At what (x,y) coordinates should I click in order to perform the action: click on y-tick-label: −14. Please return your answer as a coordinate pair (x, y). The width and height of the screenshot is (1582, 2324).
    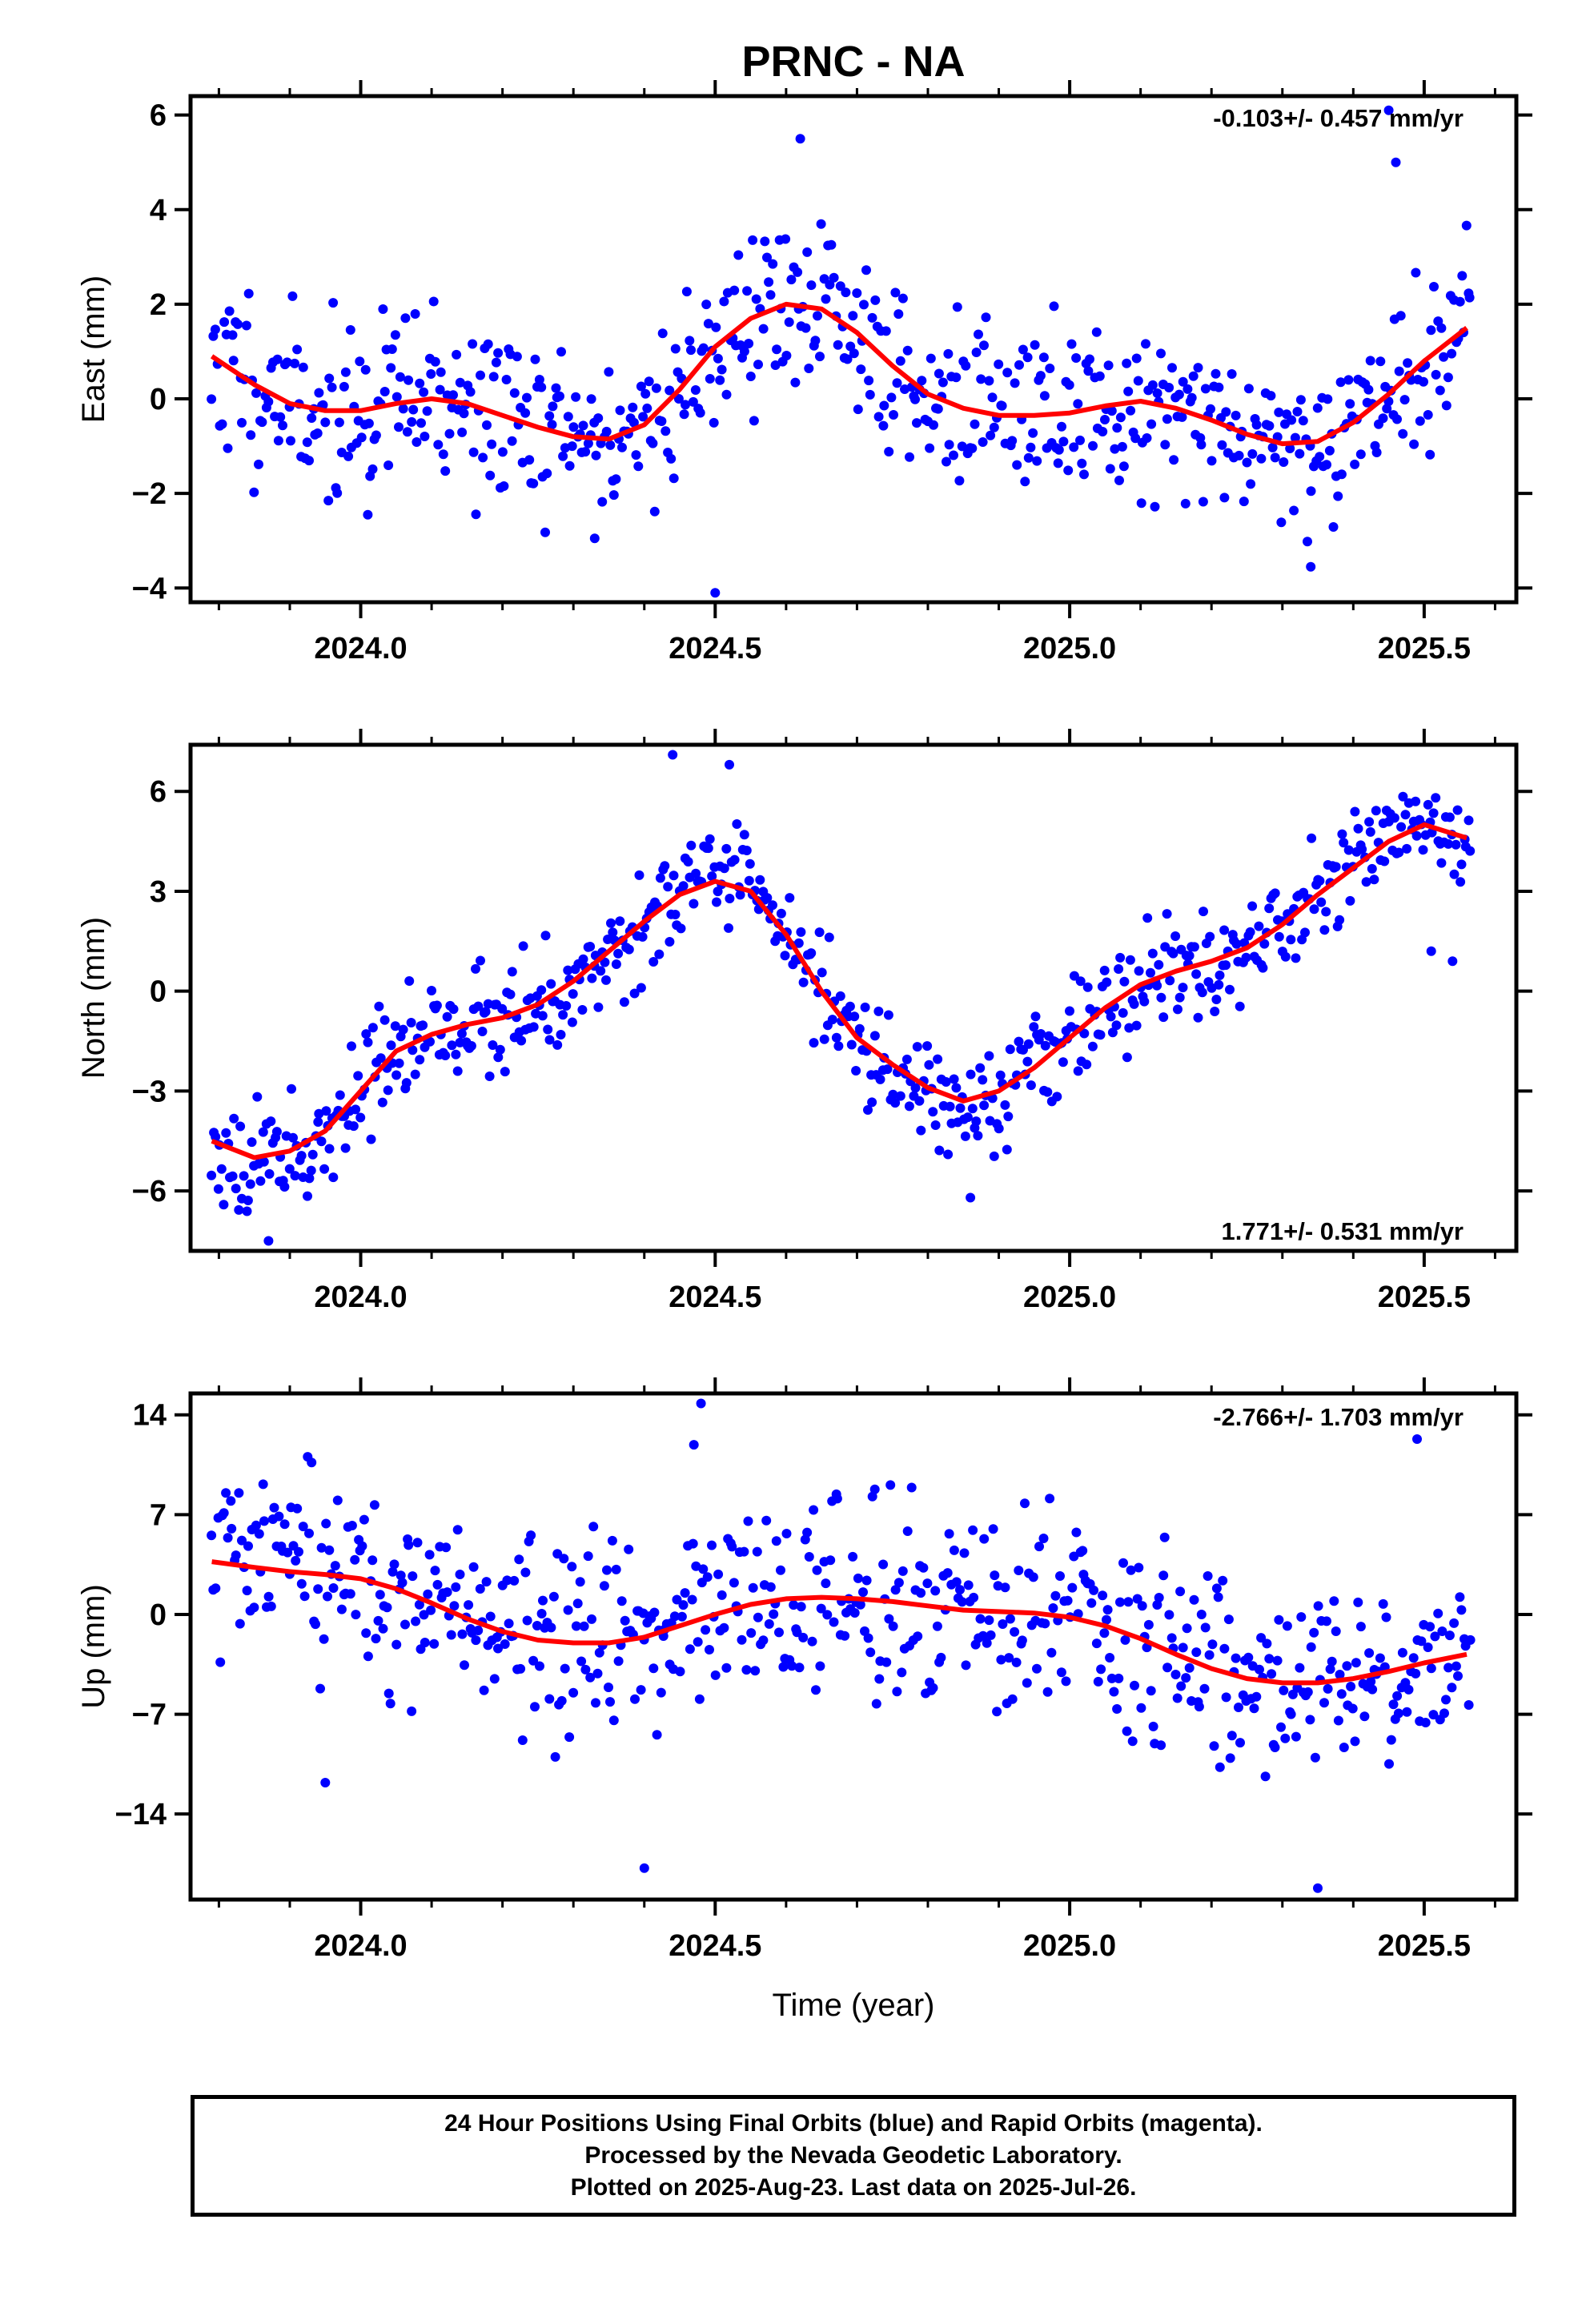
    Looking at the image, I should click on (141, 1815).